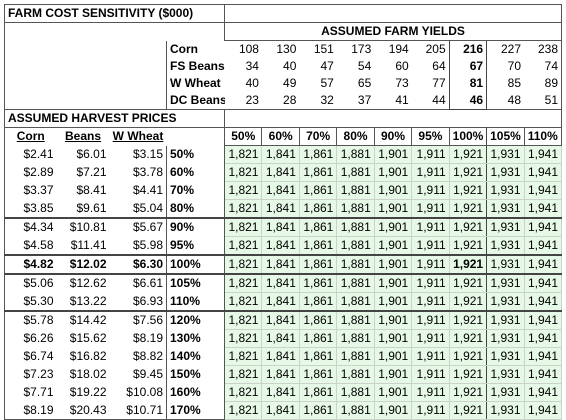  Describe the element at coordinates (195, 209) in the screenshot. I see `level-label: 80%` at that location.